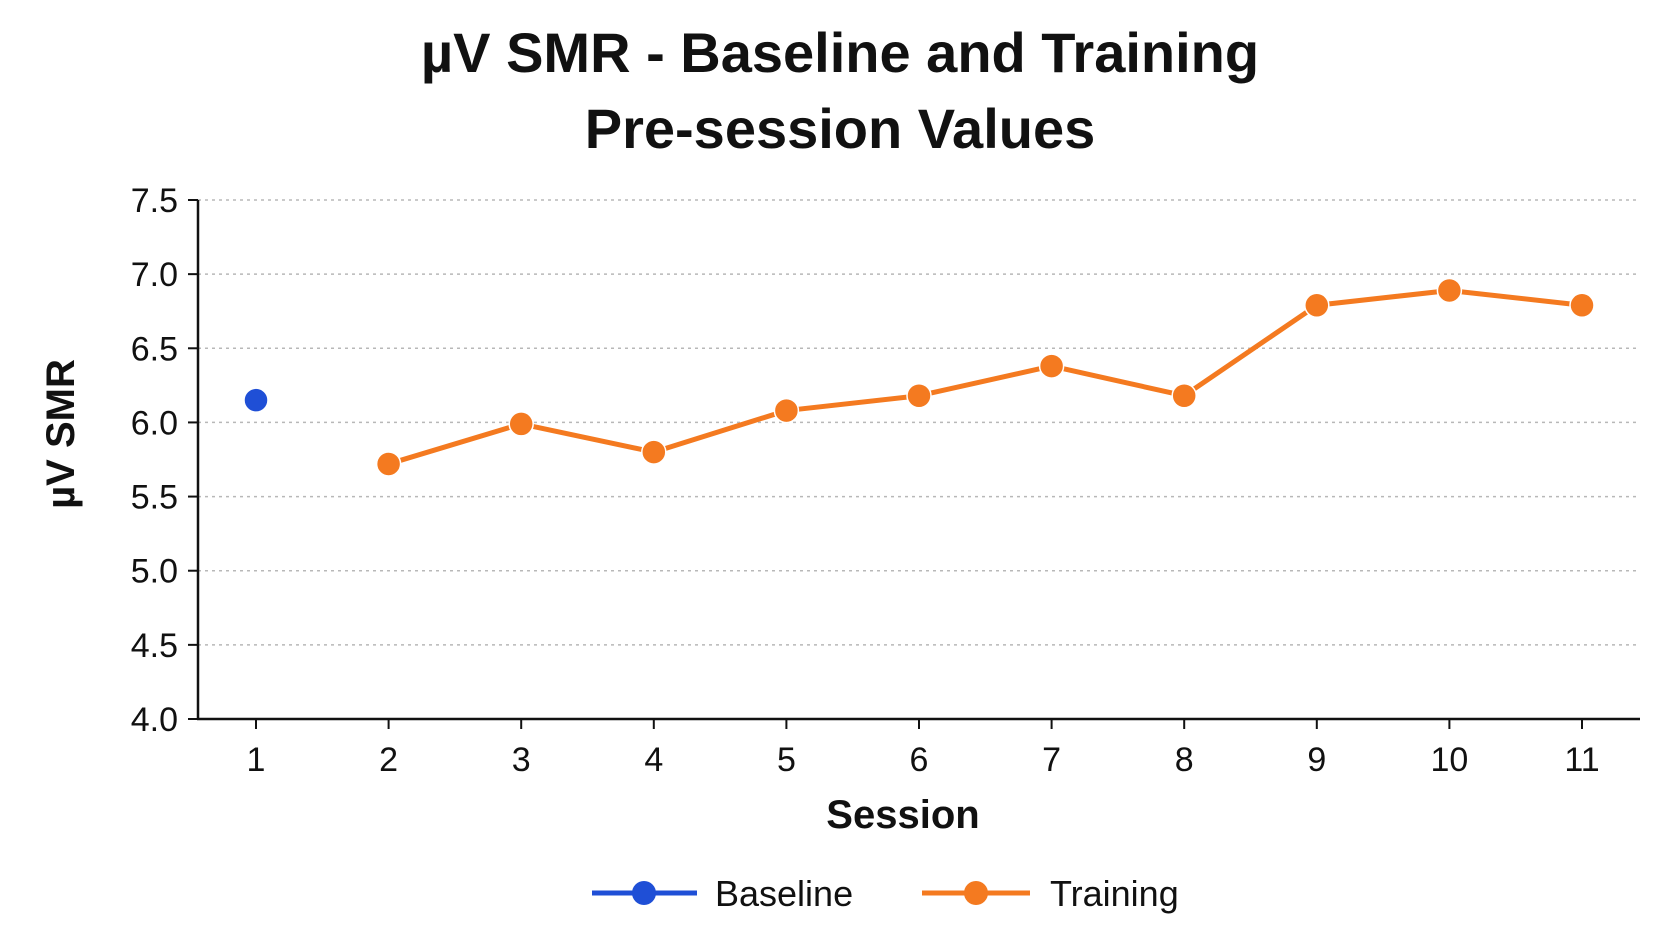 This screenshot has width=1672, height=941. What do you see at coordinates (154, 423) in the screenshot?
I see `y-tick-label: 6.0` at bounding box center [154, 423].